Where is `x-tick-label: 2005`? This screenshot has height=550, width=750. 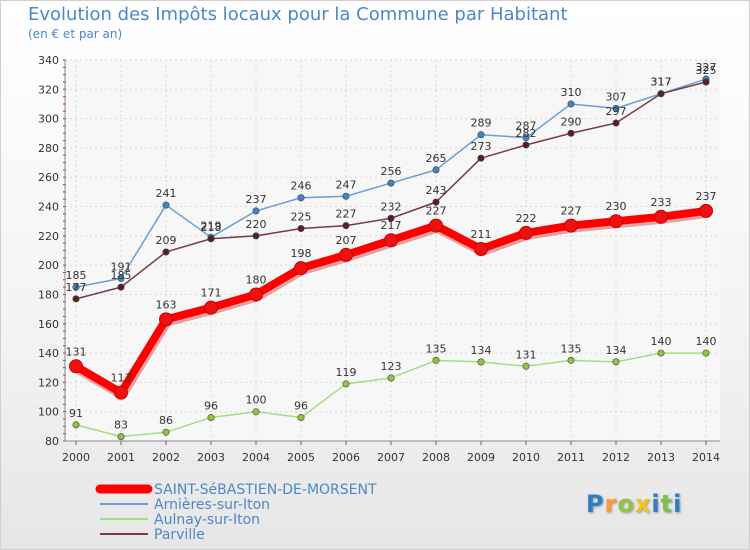 x-tick-label: 2005 is located at coordinates (301, 457).